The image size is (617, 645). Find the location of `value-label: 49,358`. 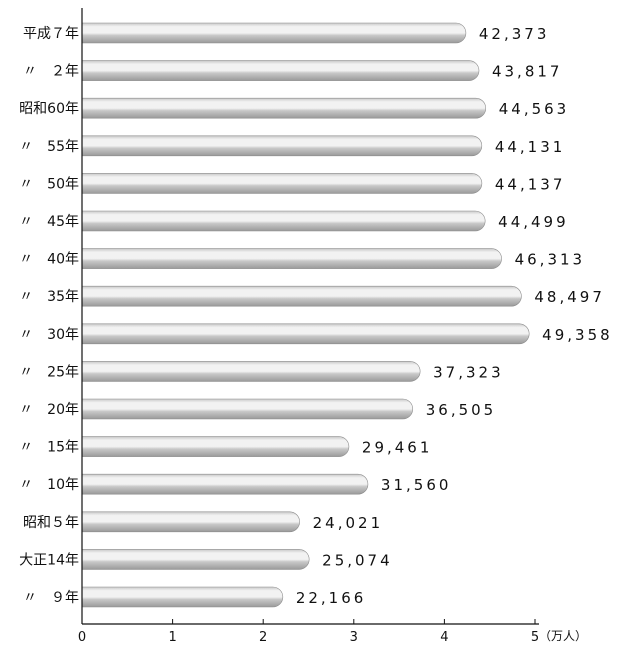

value-label: 49,358 is located at coordinates (577, 335).